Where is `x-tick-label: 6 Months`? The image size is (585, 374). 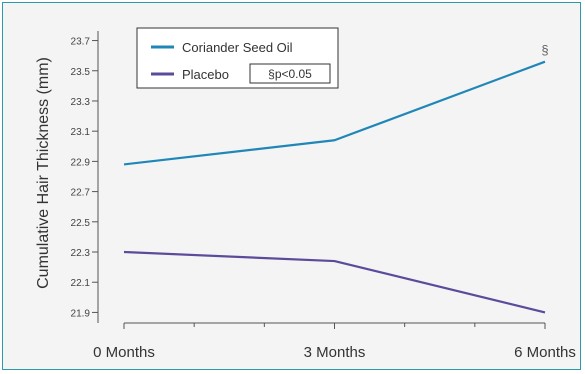 x-tick-label: 6 Months is located at coordinates (545, 352).